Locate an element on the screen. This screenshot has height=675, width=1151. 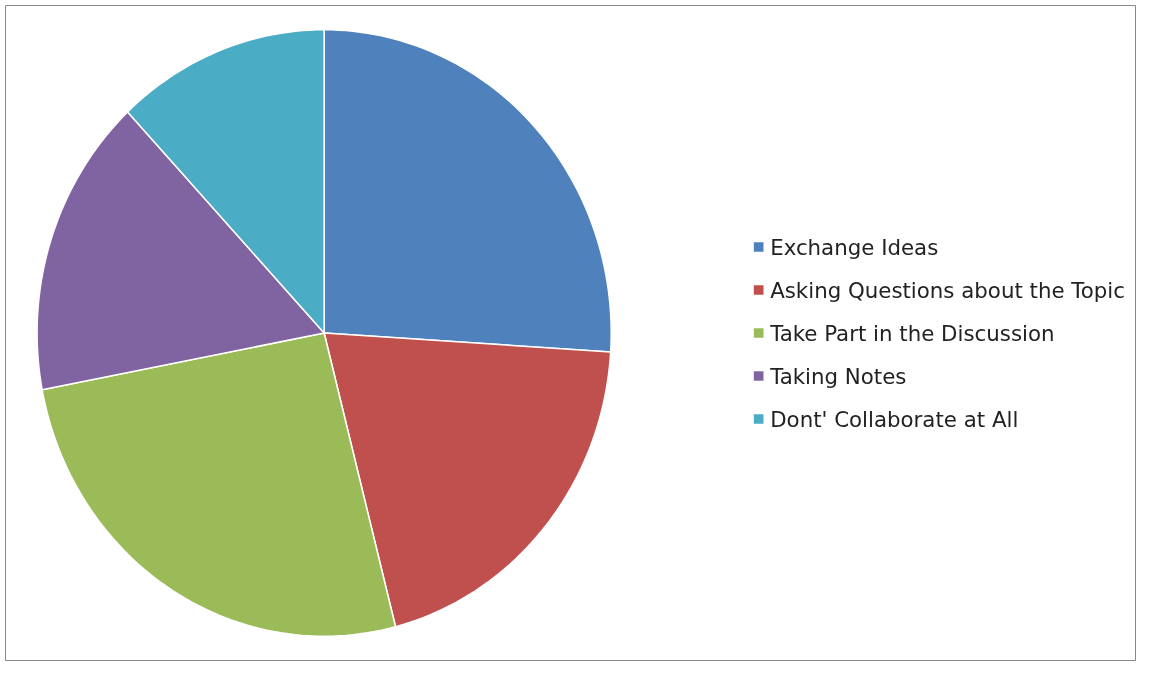
legend-label: Asking Questions about the Topic is located at coordinates (947, 289).